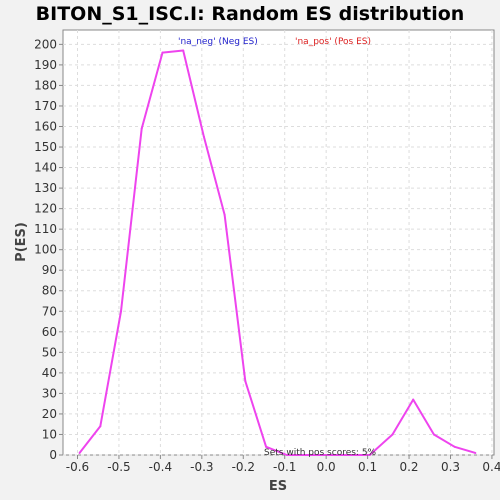 This screenshot has width=500, height=500. I want to click on y-tick-label: 110, so click(45, 229).